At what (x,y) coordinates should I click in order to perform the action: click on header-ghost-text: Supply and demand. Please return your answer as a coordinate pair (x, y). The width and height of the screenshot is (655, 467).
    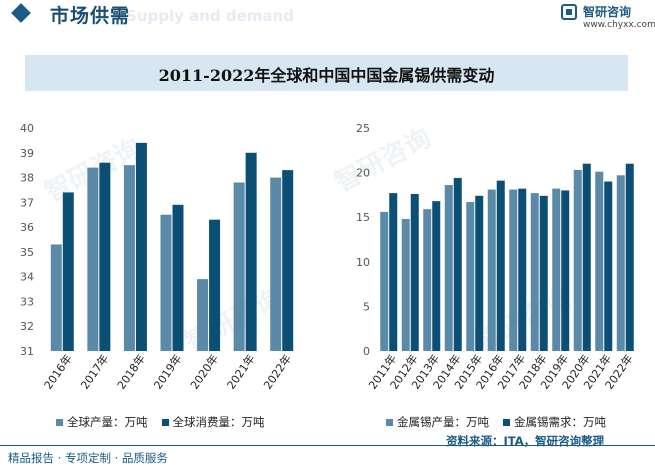
    Looking at the image, I should click on (210, 16).